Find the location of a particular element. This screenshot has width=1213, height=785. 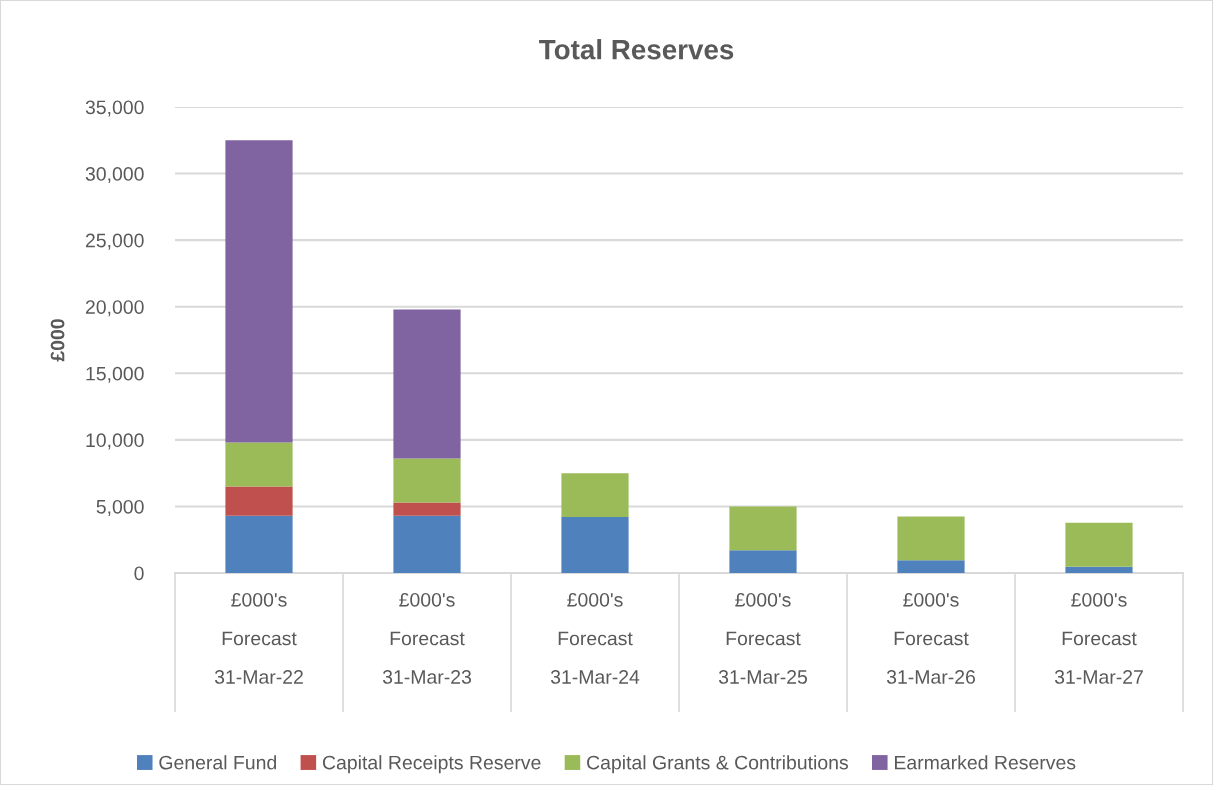

chart-title: Total Reserves is located at coordinates (636, 49).